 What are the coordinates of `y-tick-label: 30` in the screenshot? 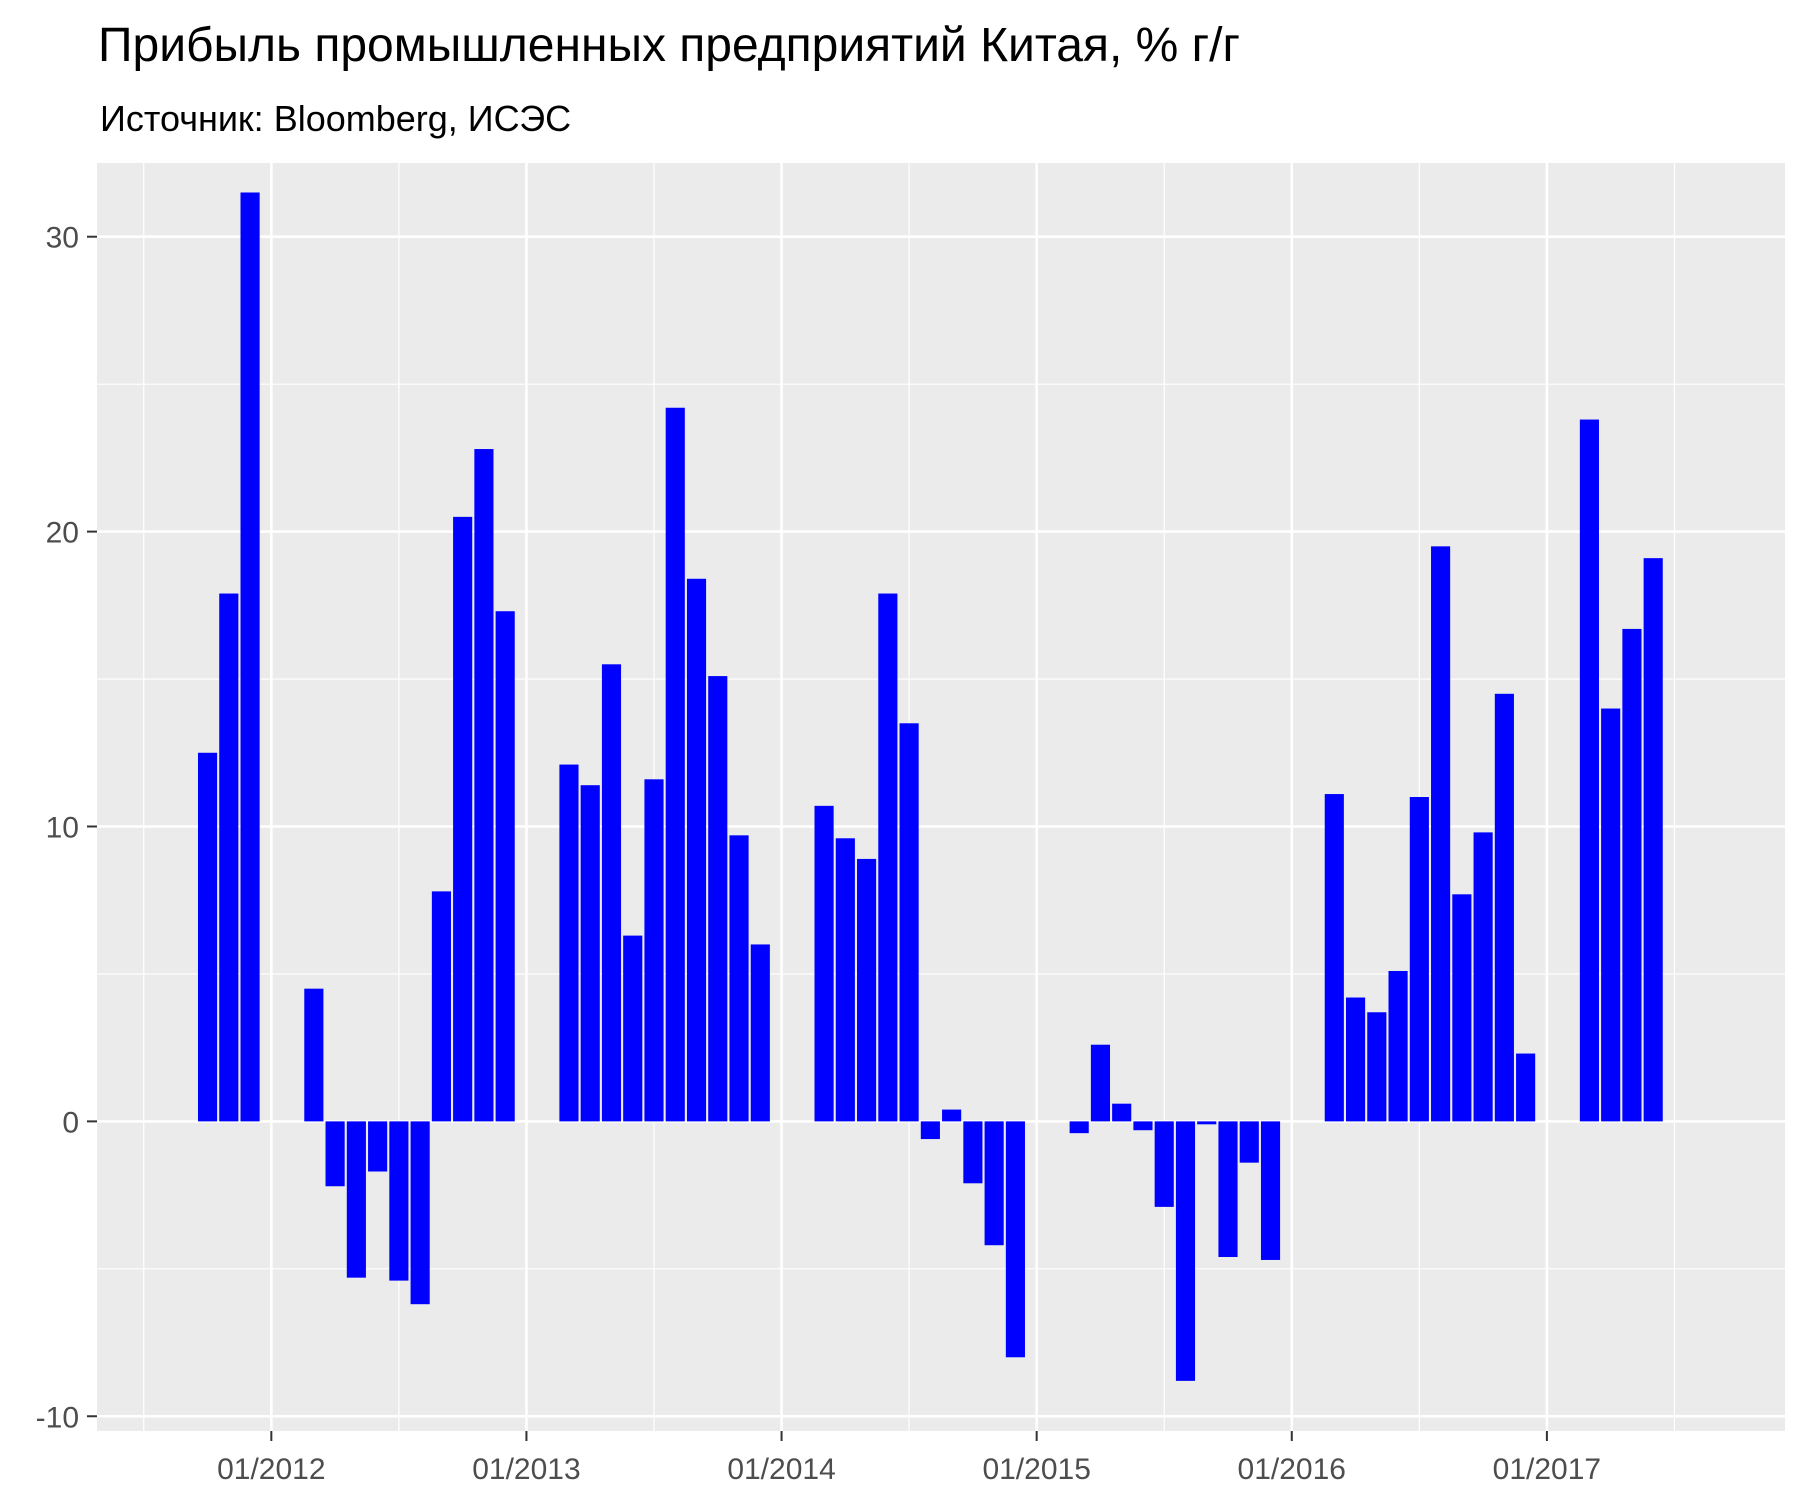 It's located at (62, 238).